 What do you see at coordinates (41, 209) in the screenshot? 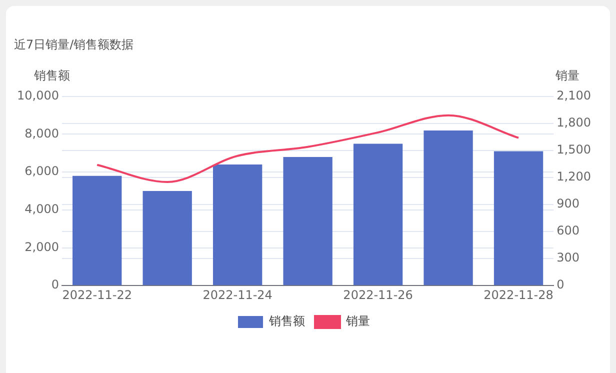
I see `y-tick-label: 4,000` at bounding box center [41, 209].